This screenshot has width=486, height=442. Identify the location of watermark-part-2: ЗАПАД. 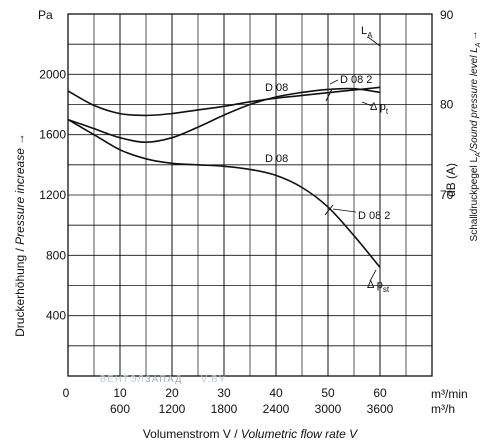
(164, 379).